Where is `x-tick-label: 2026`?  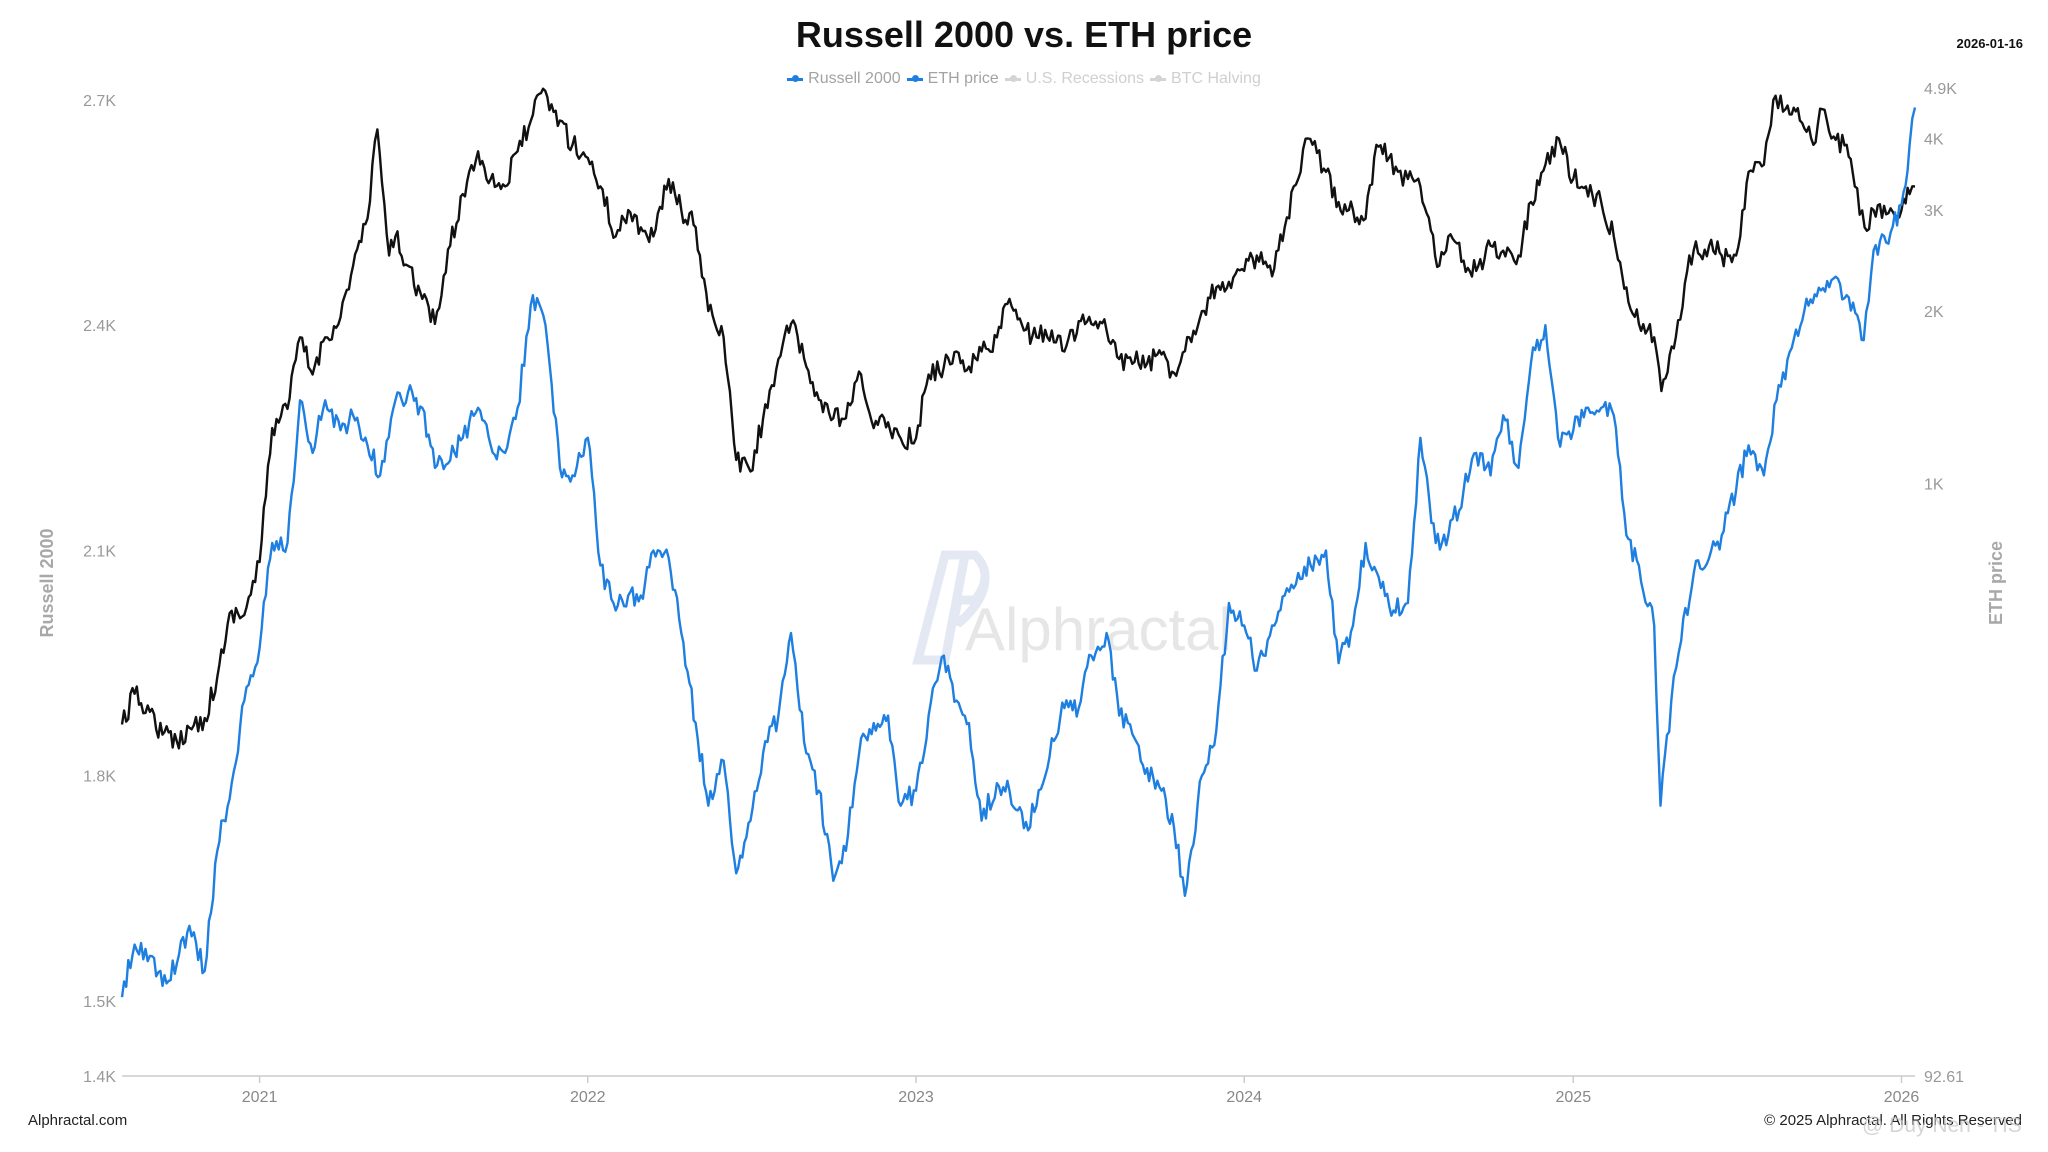
x-tick-label: 2026 is located at coordinates (1902, 1097).